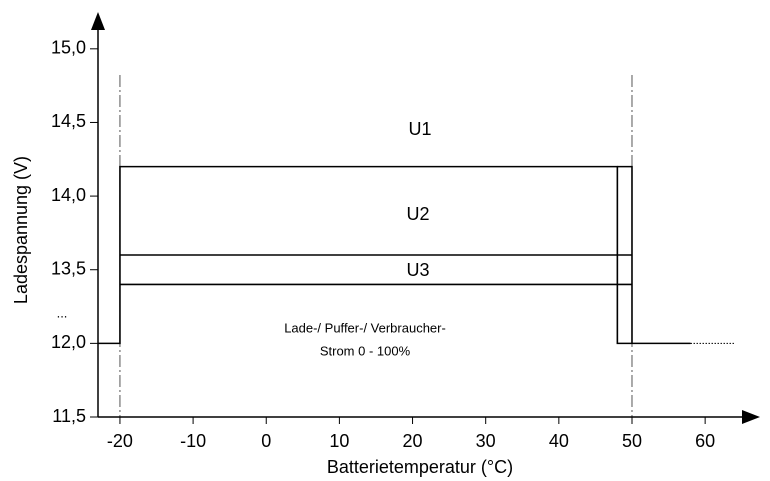 This screenshot has width=770, height=481. What do you see at coordinates (120, 441) in the screenshot?
I see `x-tick-label: -20` at bounding box center [120, 441].